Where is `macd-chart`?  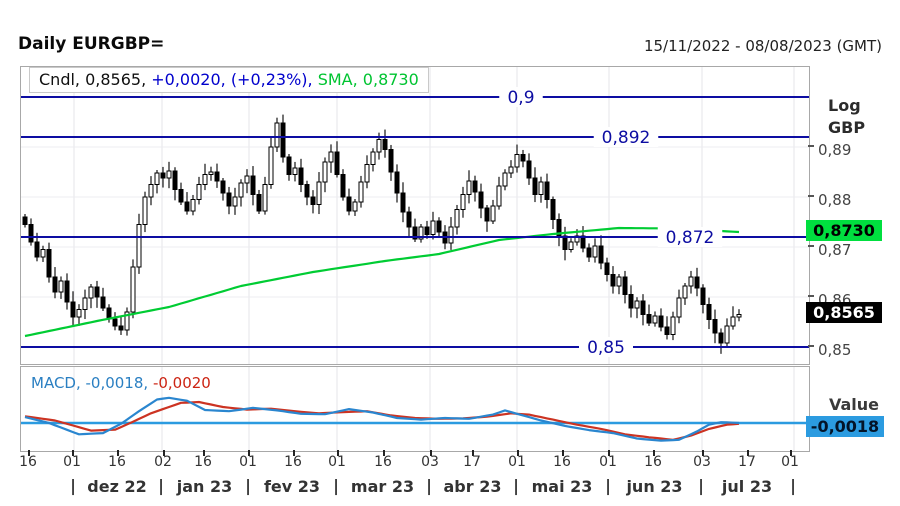
macd-chart is located at coordinates (415, 409).